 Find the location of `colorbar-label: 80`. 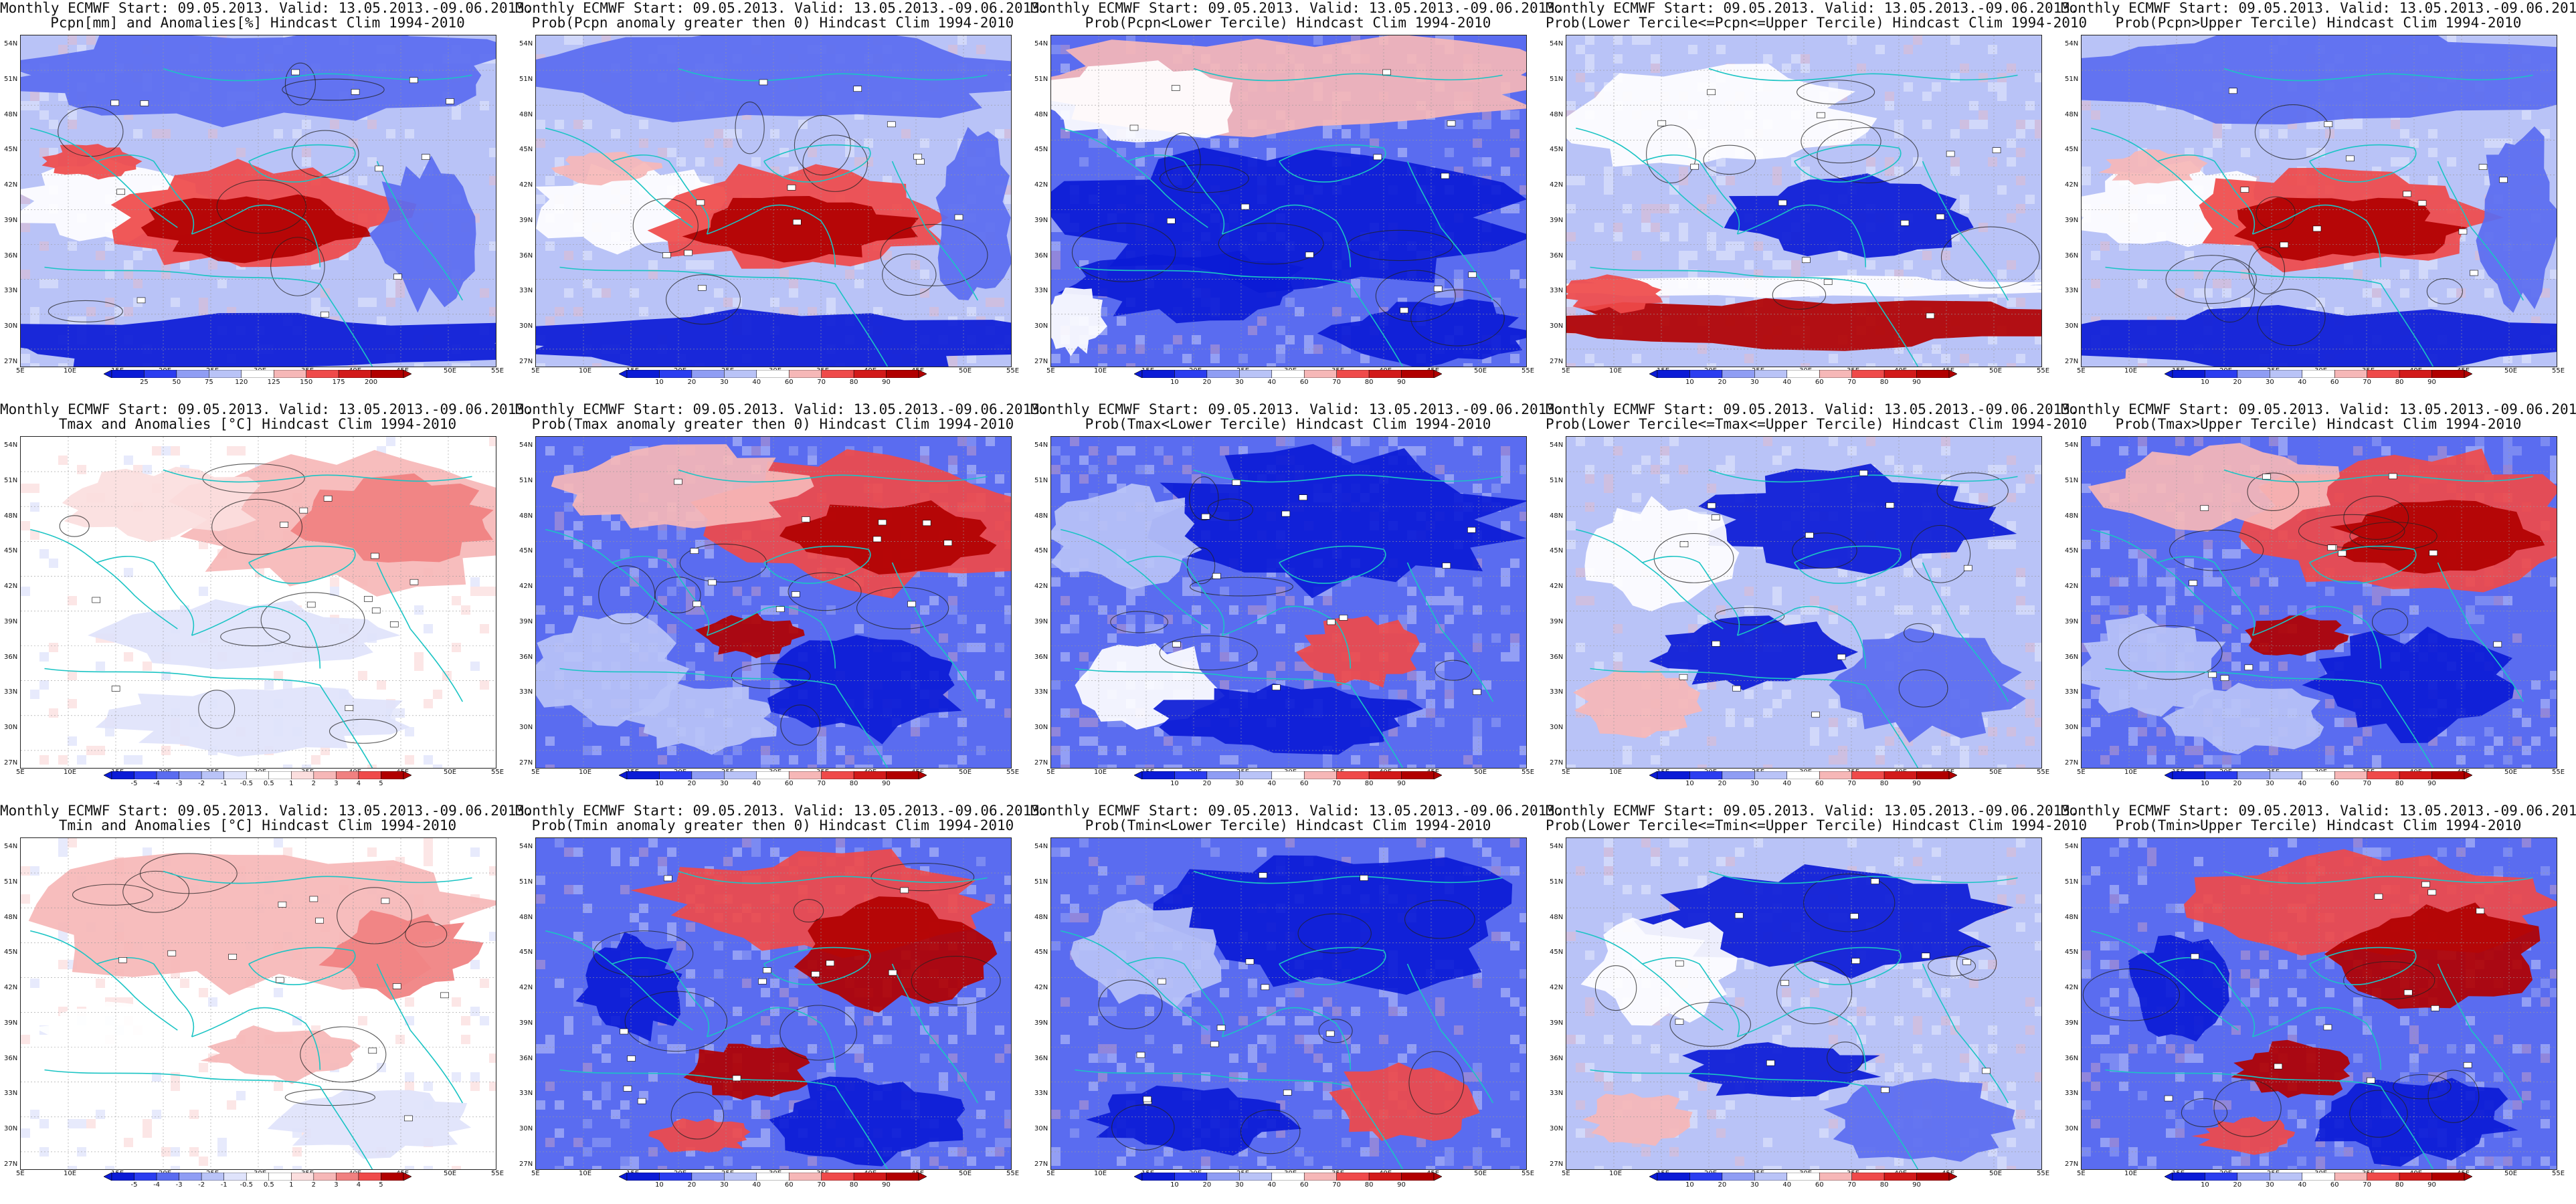

colorbar-label: 80 is located at coordinates (2399, 382).